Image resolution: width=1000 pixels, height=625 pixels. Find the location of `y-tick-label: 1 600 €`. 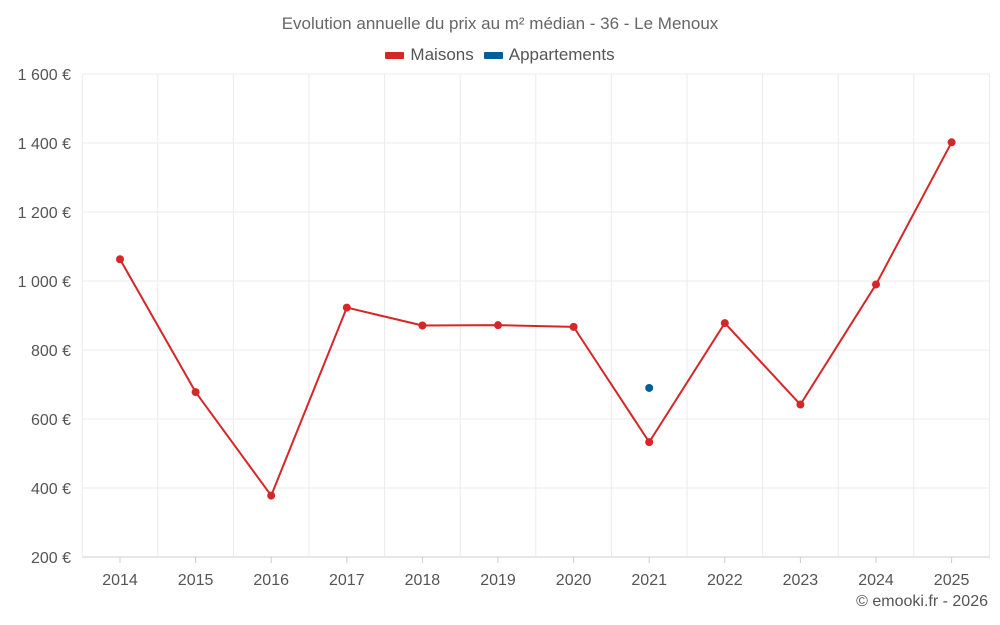

y-tick-label: 1 600 € is located at coordinates (44, 75).